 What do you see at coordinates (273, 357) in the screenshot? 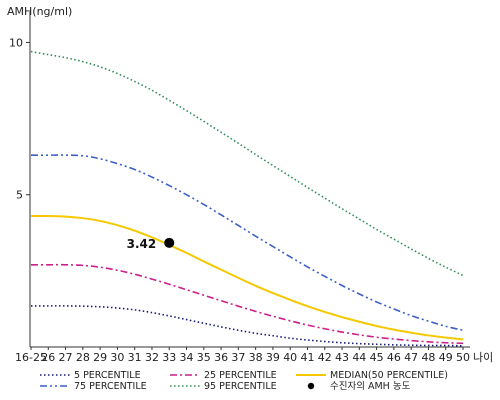
I see `x-tick-label: 39` at bounding box center [273, 357].